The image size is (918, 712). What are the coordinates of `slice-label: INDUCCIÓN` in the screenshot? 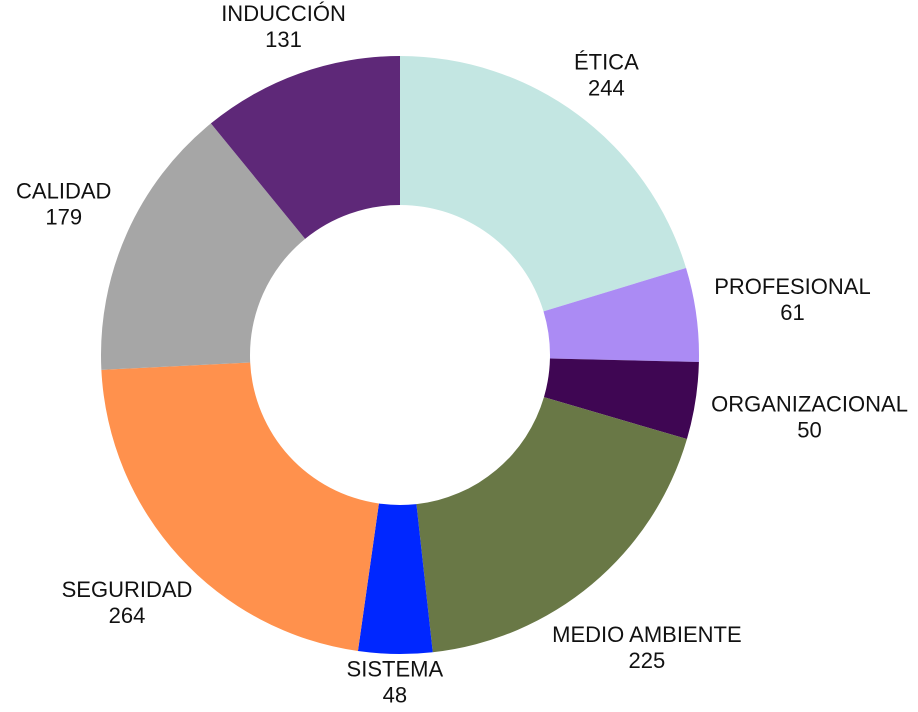 It's located at (283, 13).